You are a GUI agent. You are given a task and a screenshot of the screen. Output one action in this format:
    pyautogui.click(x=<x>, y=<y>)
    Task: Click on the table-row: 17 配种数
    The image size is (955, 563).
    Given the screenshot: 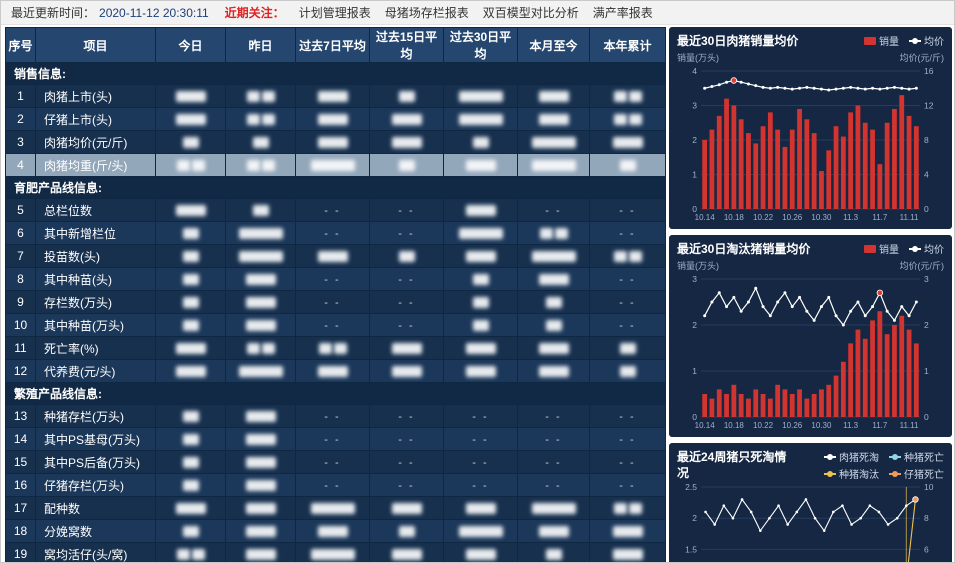 What is the action you would take?
    pyautogui.click(x=335, y=508)
    